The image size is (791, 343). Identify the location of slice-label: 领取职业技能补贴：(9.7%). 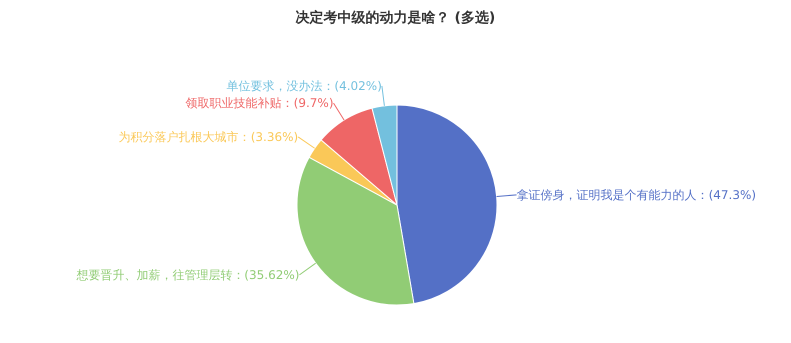
(260, 103).